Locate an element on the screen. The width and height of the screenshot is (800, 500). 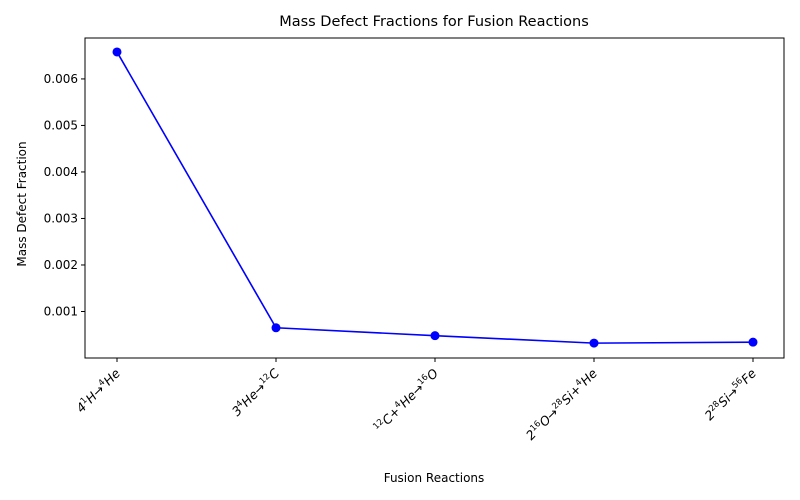
x-tick-label: 34He→12C is located at coordinates (256, 392).